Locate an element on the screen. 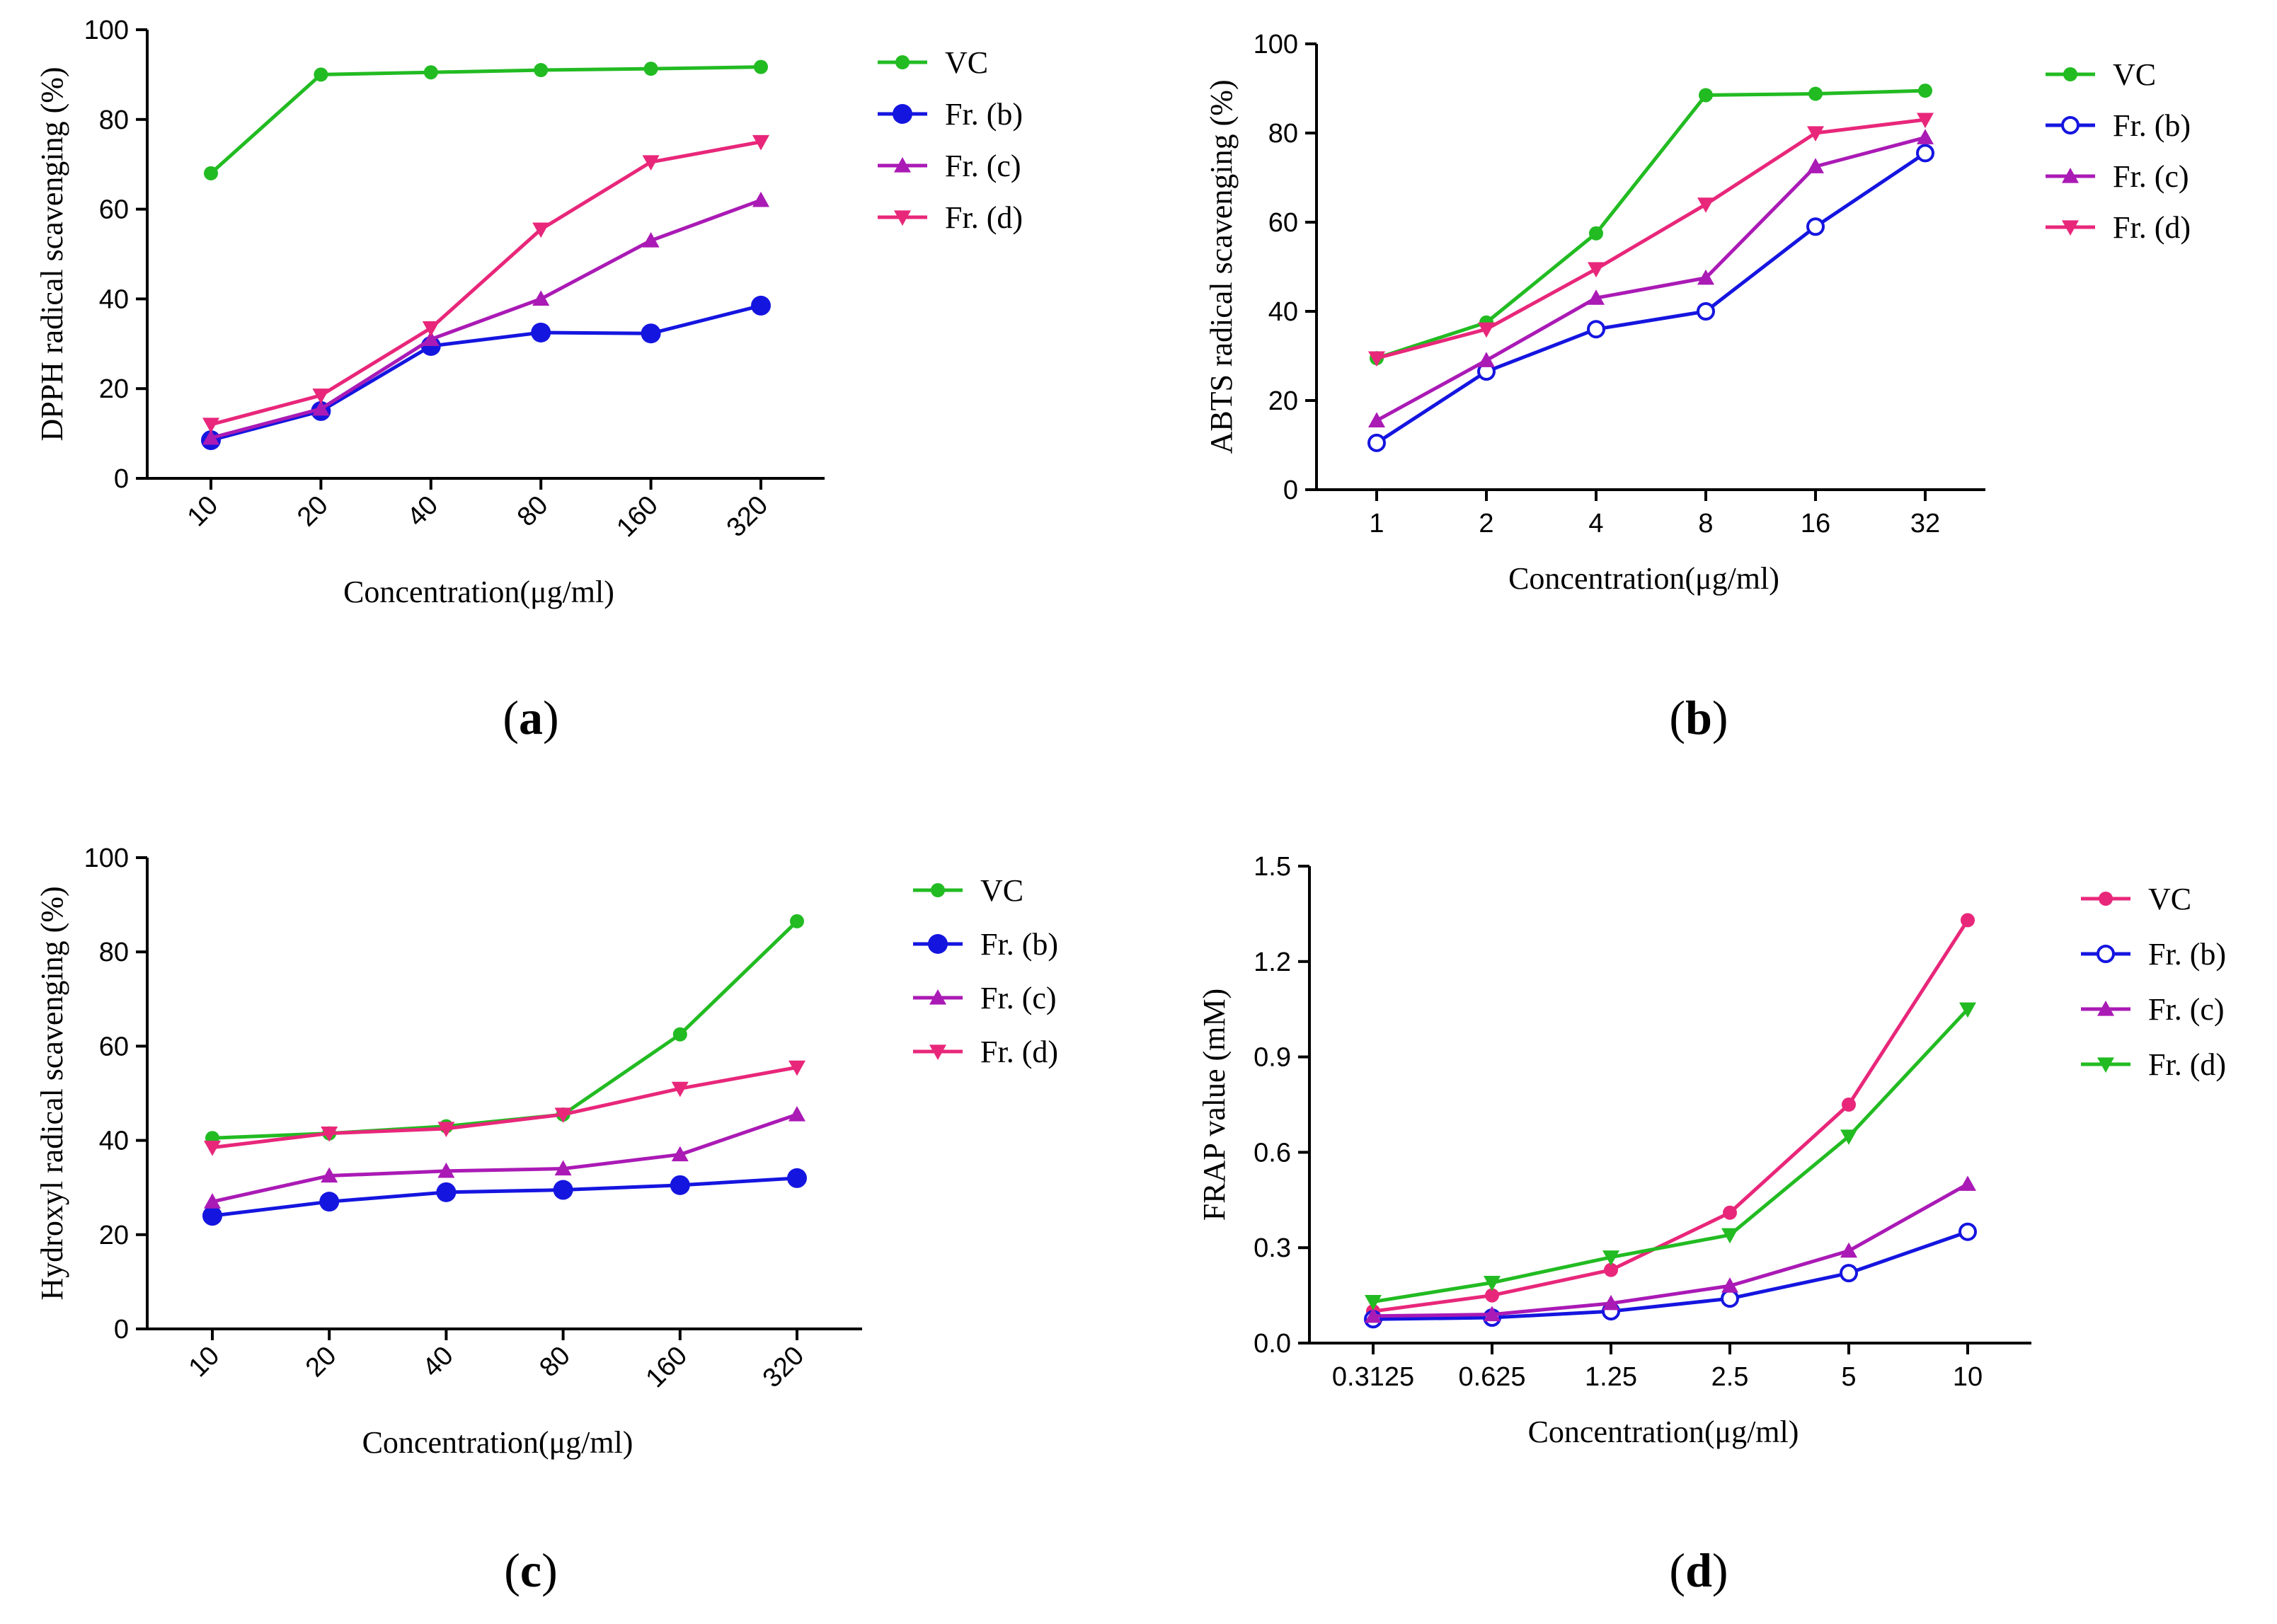  chart-a-y-tick-label: 60 is located at coordinates (114, 210).